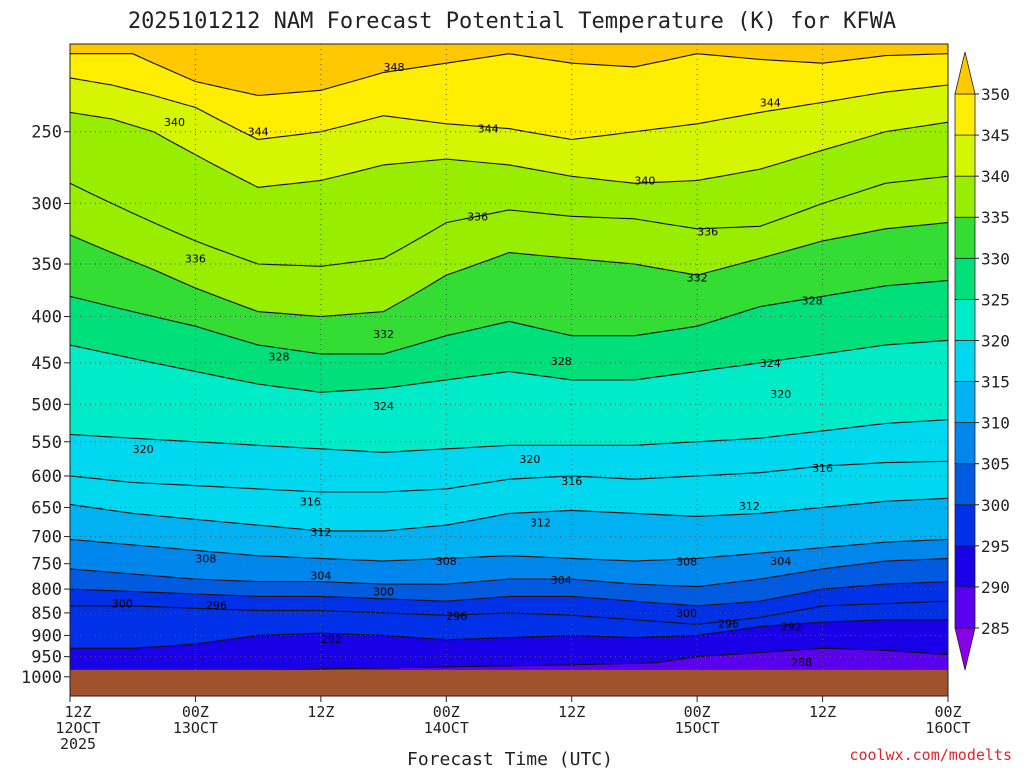  I want to click on y-tick-label: 500, so click(46, 405).